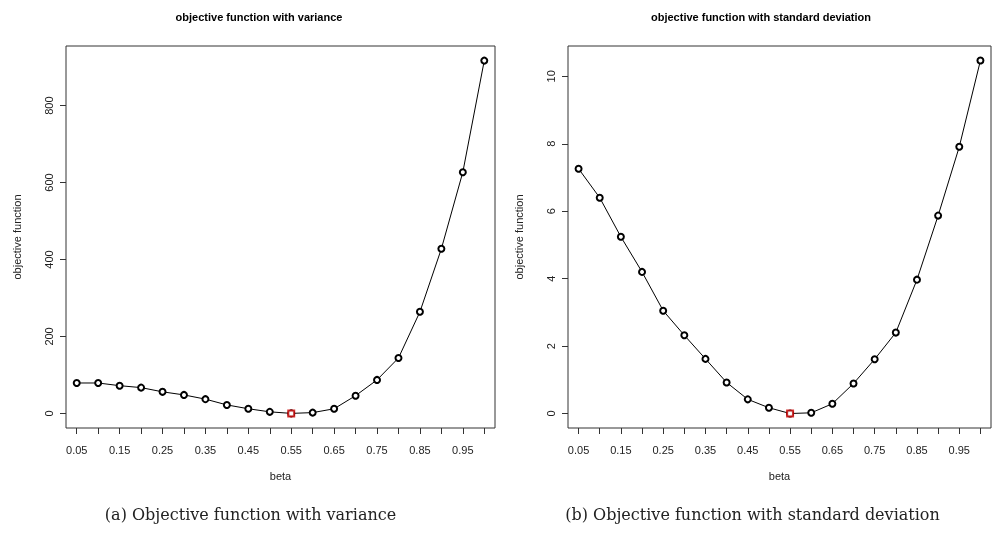 Image resolution: width=1003 pixels, height=545 pixels. I want to click on y-tick-label: 400, so click(48, 259).